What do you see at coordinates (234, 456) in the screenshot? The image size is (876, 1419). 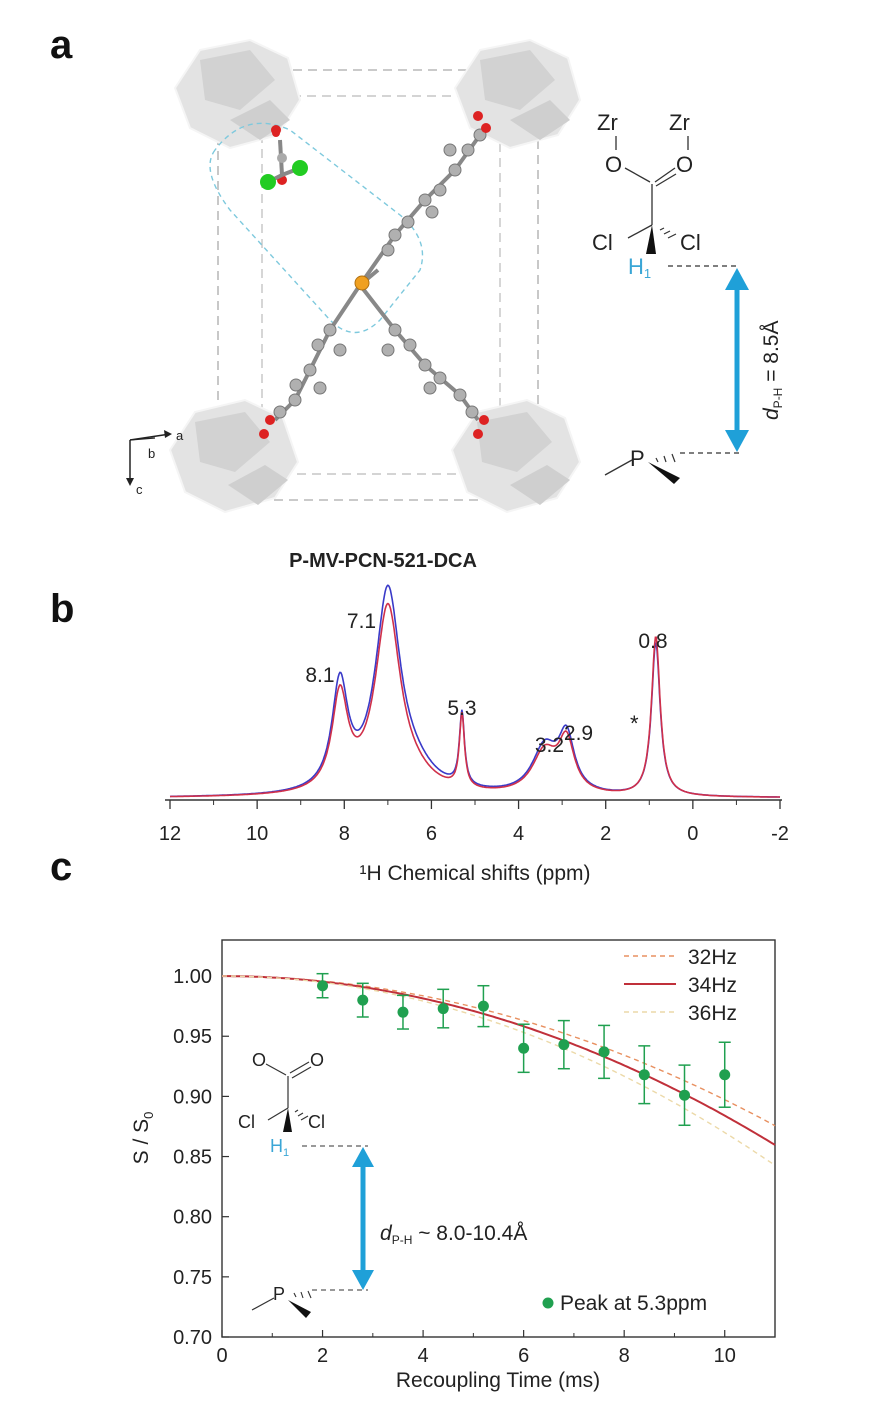 I see `zr-cluster-bottom-left` at bounding box center [234, 456].